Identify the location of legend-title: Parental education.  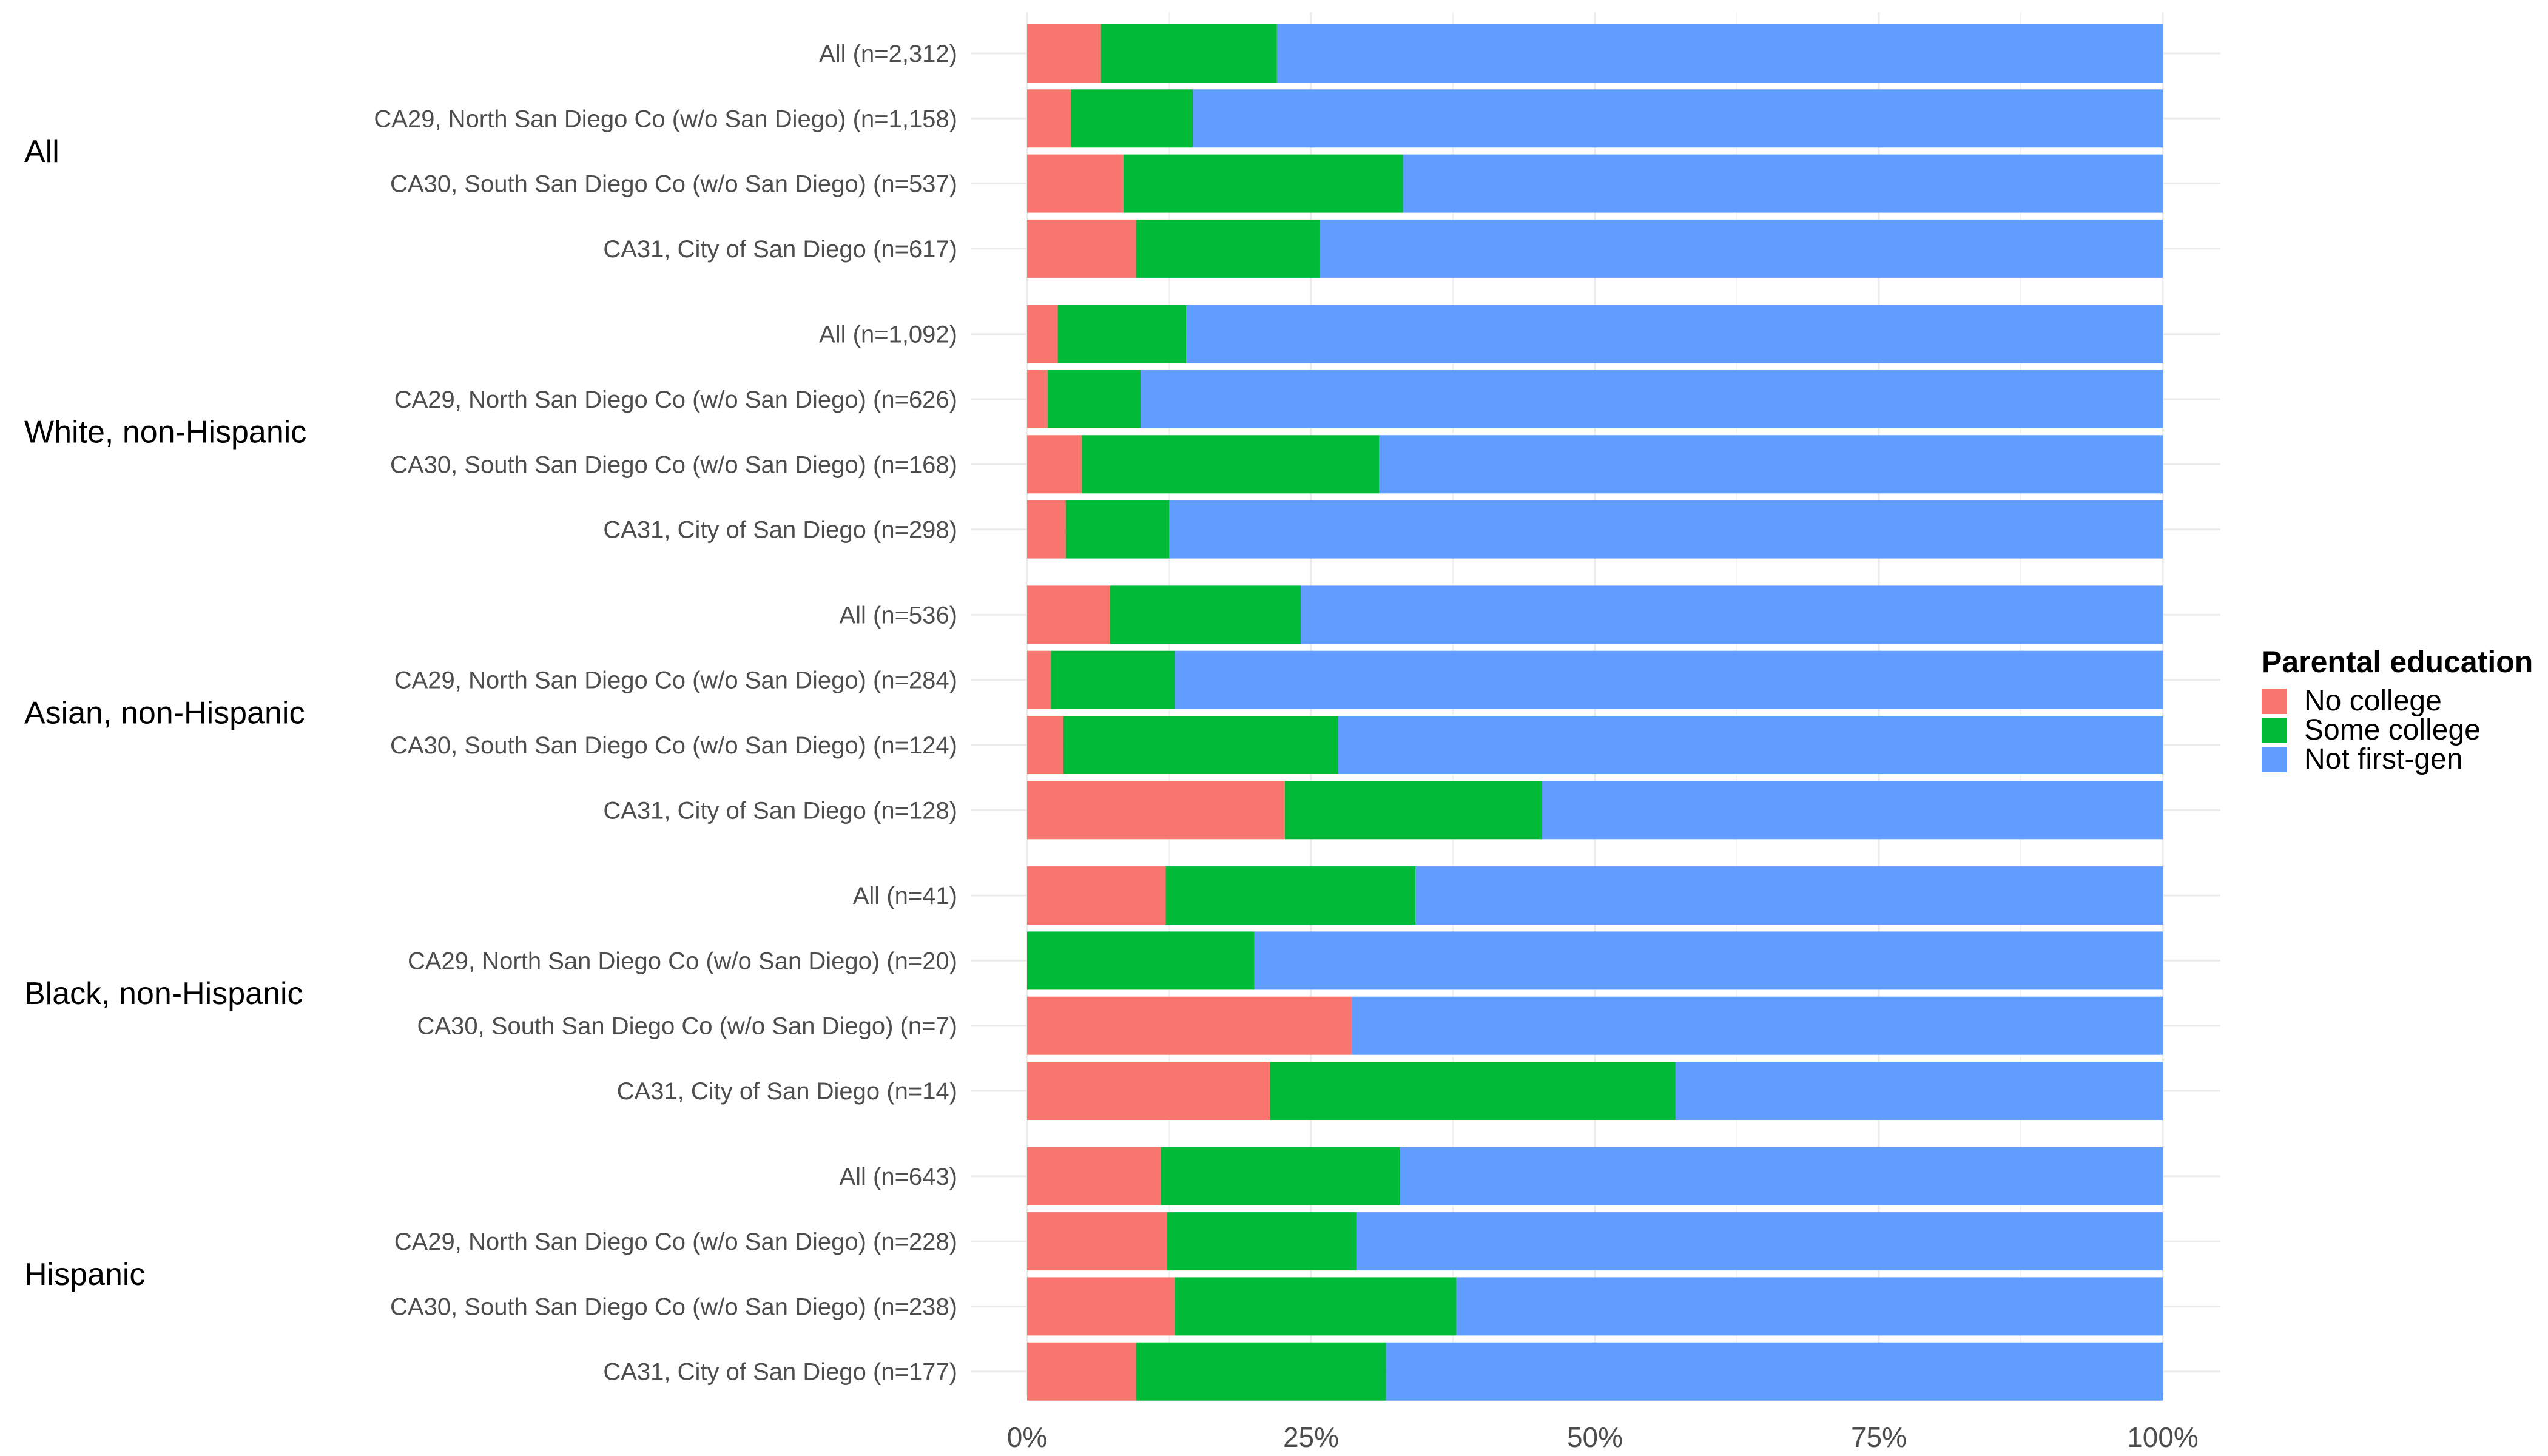
(2397, 662).